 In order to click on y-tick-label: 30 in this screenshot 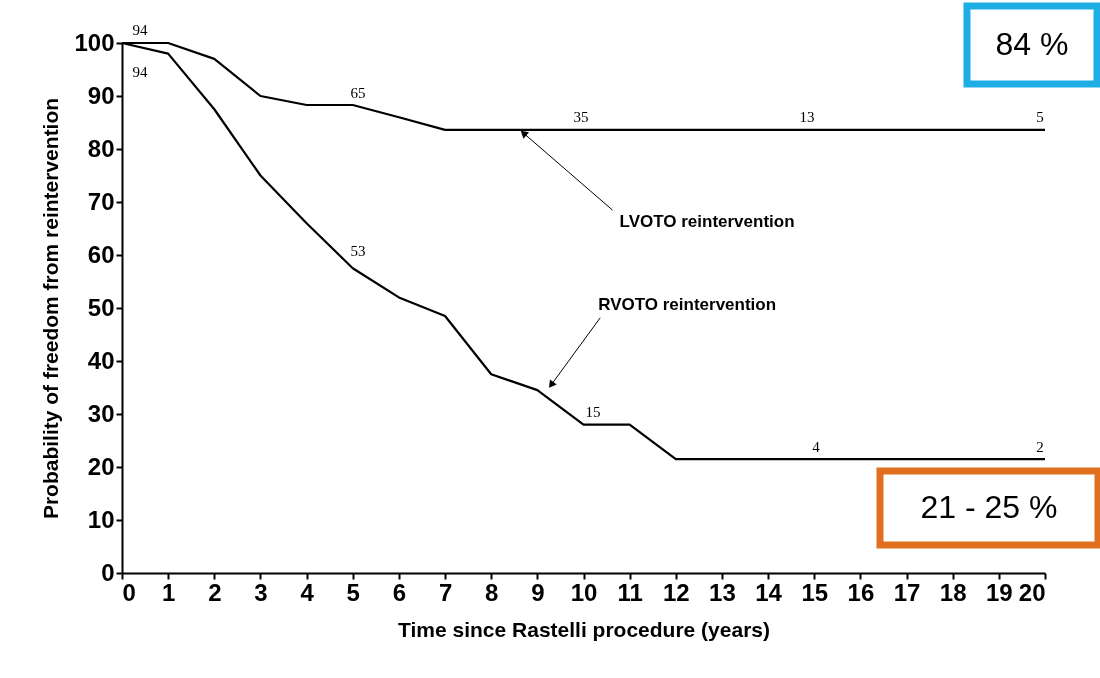, I will do `click(101, 413)`.